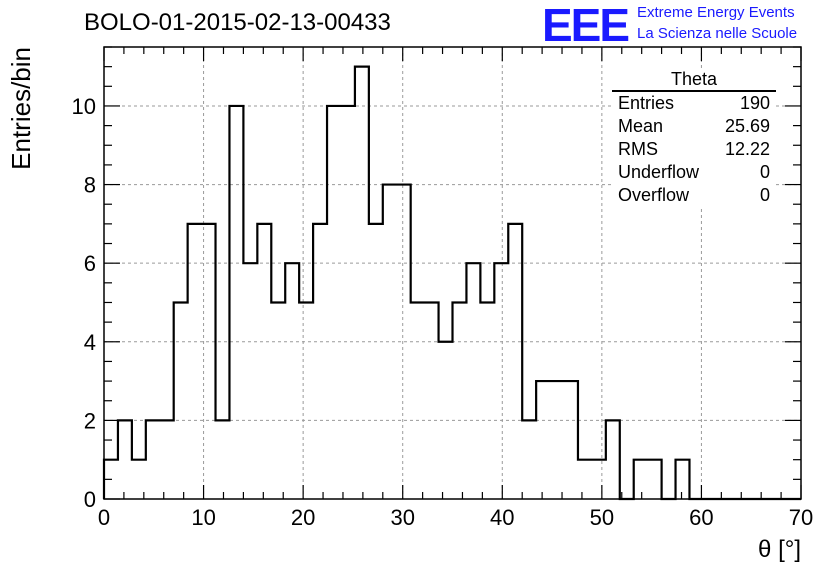 This screenshot has width=836, height=572. Describe the element at coordinates (717, 33) in the screenshot. I see `org-subtitle: La Scienza nelle Scuole` at that location.